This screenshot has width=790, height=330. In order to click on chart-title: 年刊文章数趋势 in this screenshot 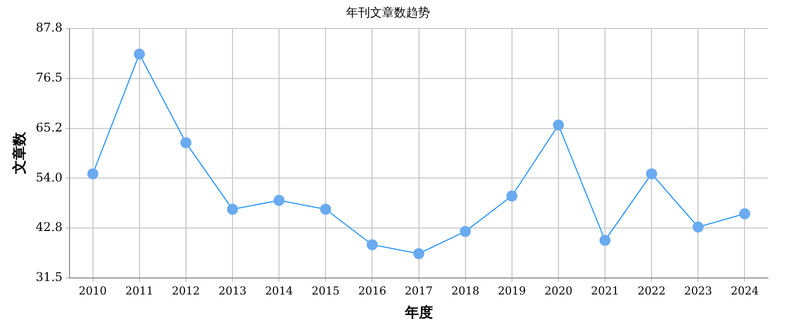, I will do `click(388, 12)`.